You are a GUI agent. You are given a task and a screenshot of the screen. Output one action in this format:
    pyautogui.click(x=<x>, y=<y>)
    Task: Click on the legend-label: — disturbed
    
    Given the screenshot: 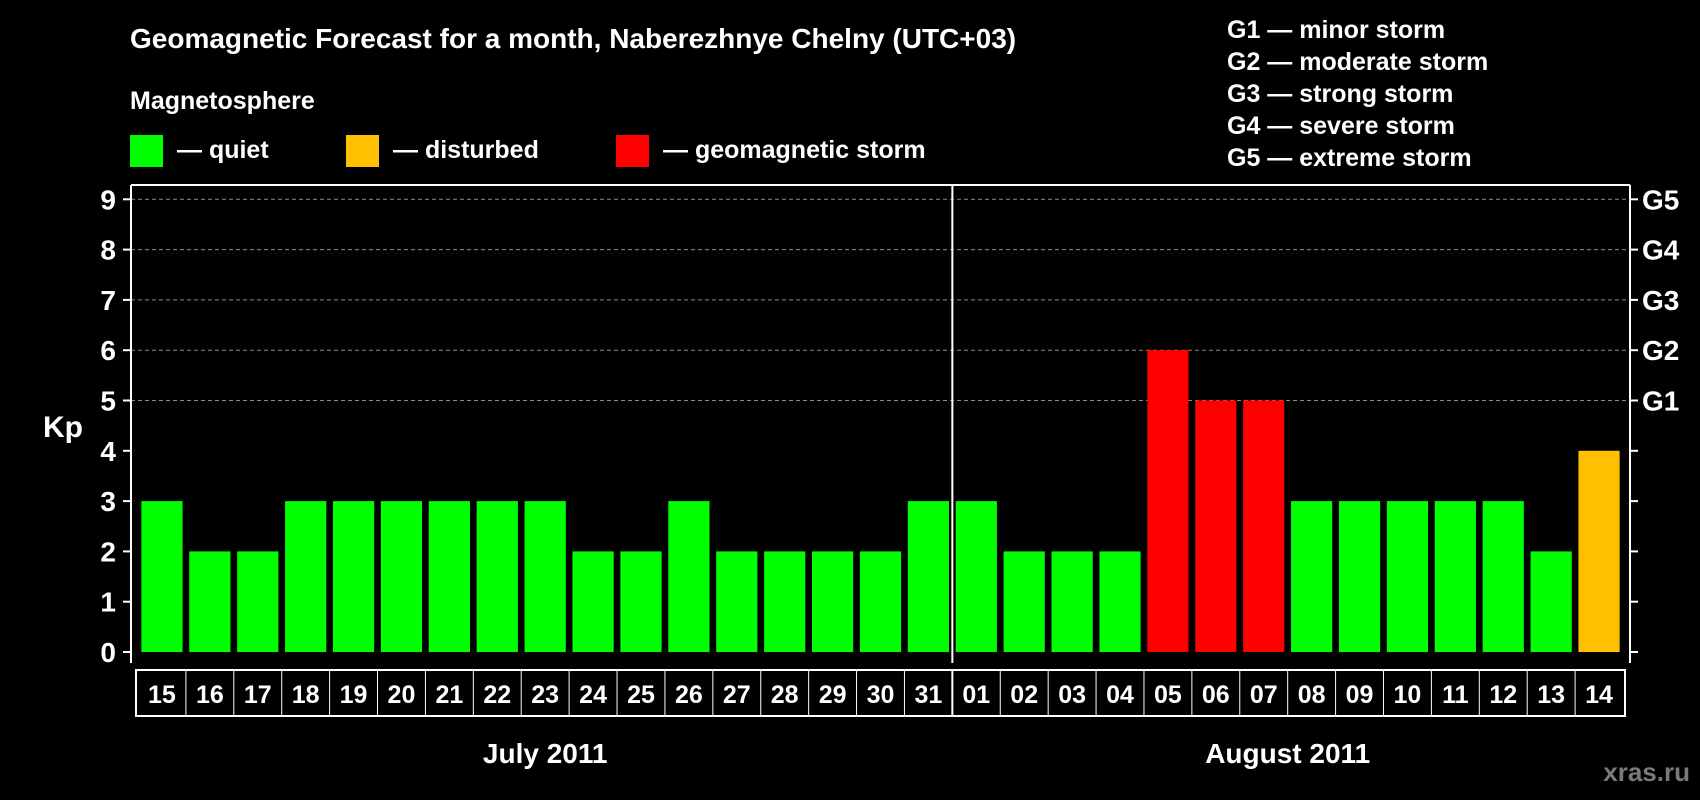 What is the action you would take?
    pyautogui.click(x=466, y=150)
    